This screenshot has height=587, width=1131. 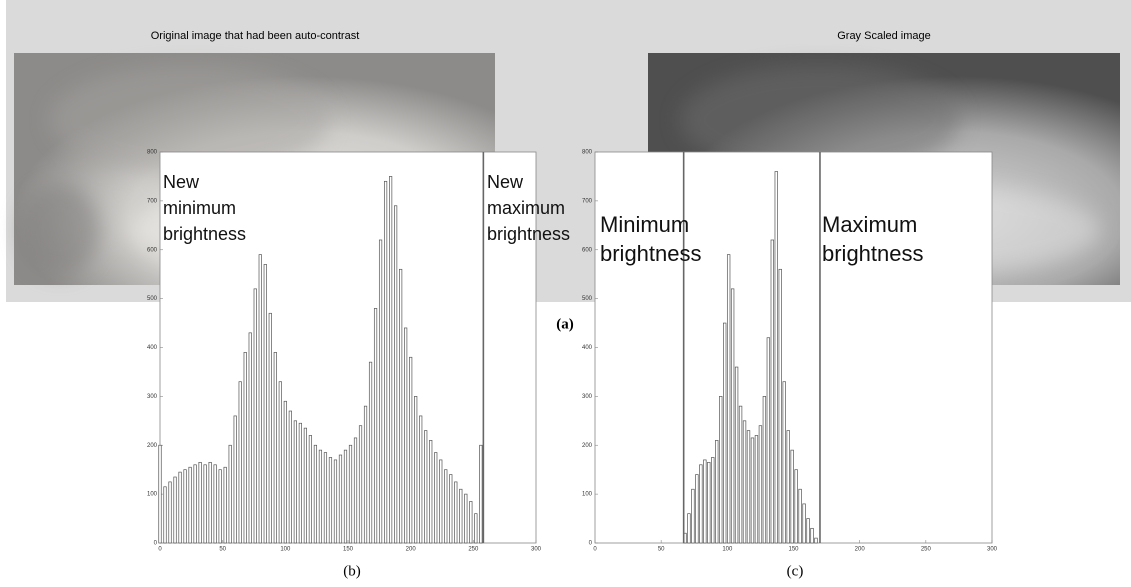 What do you see at coordinates (591, 544) in the screenshot?
I see `y-tick-label: 0` at bounding box center [591, 544].